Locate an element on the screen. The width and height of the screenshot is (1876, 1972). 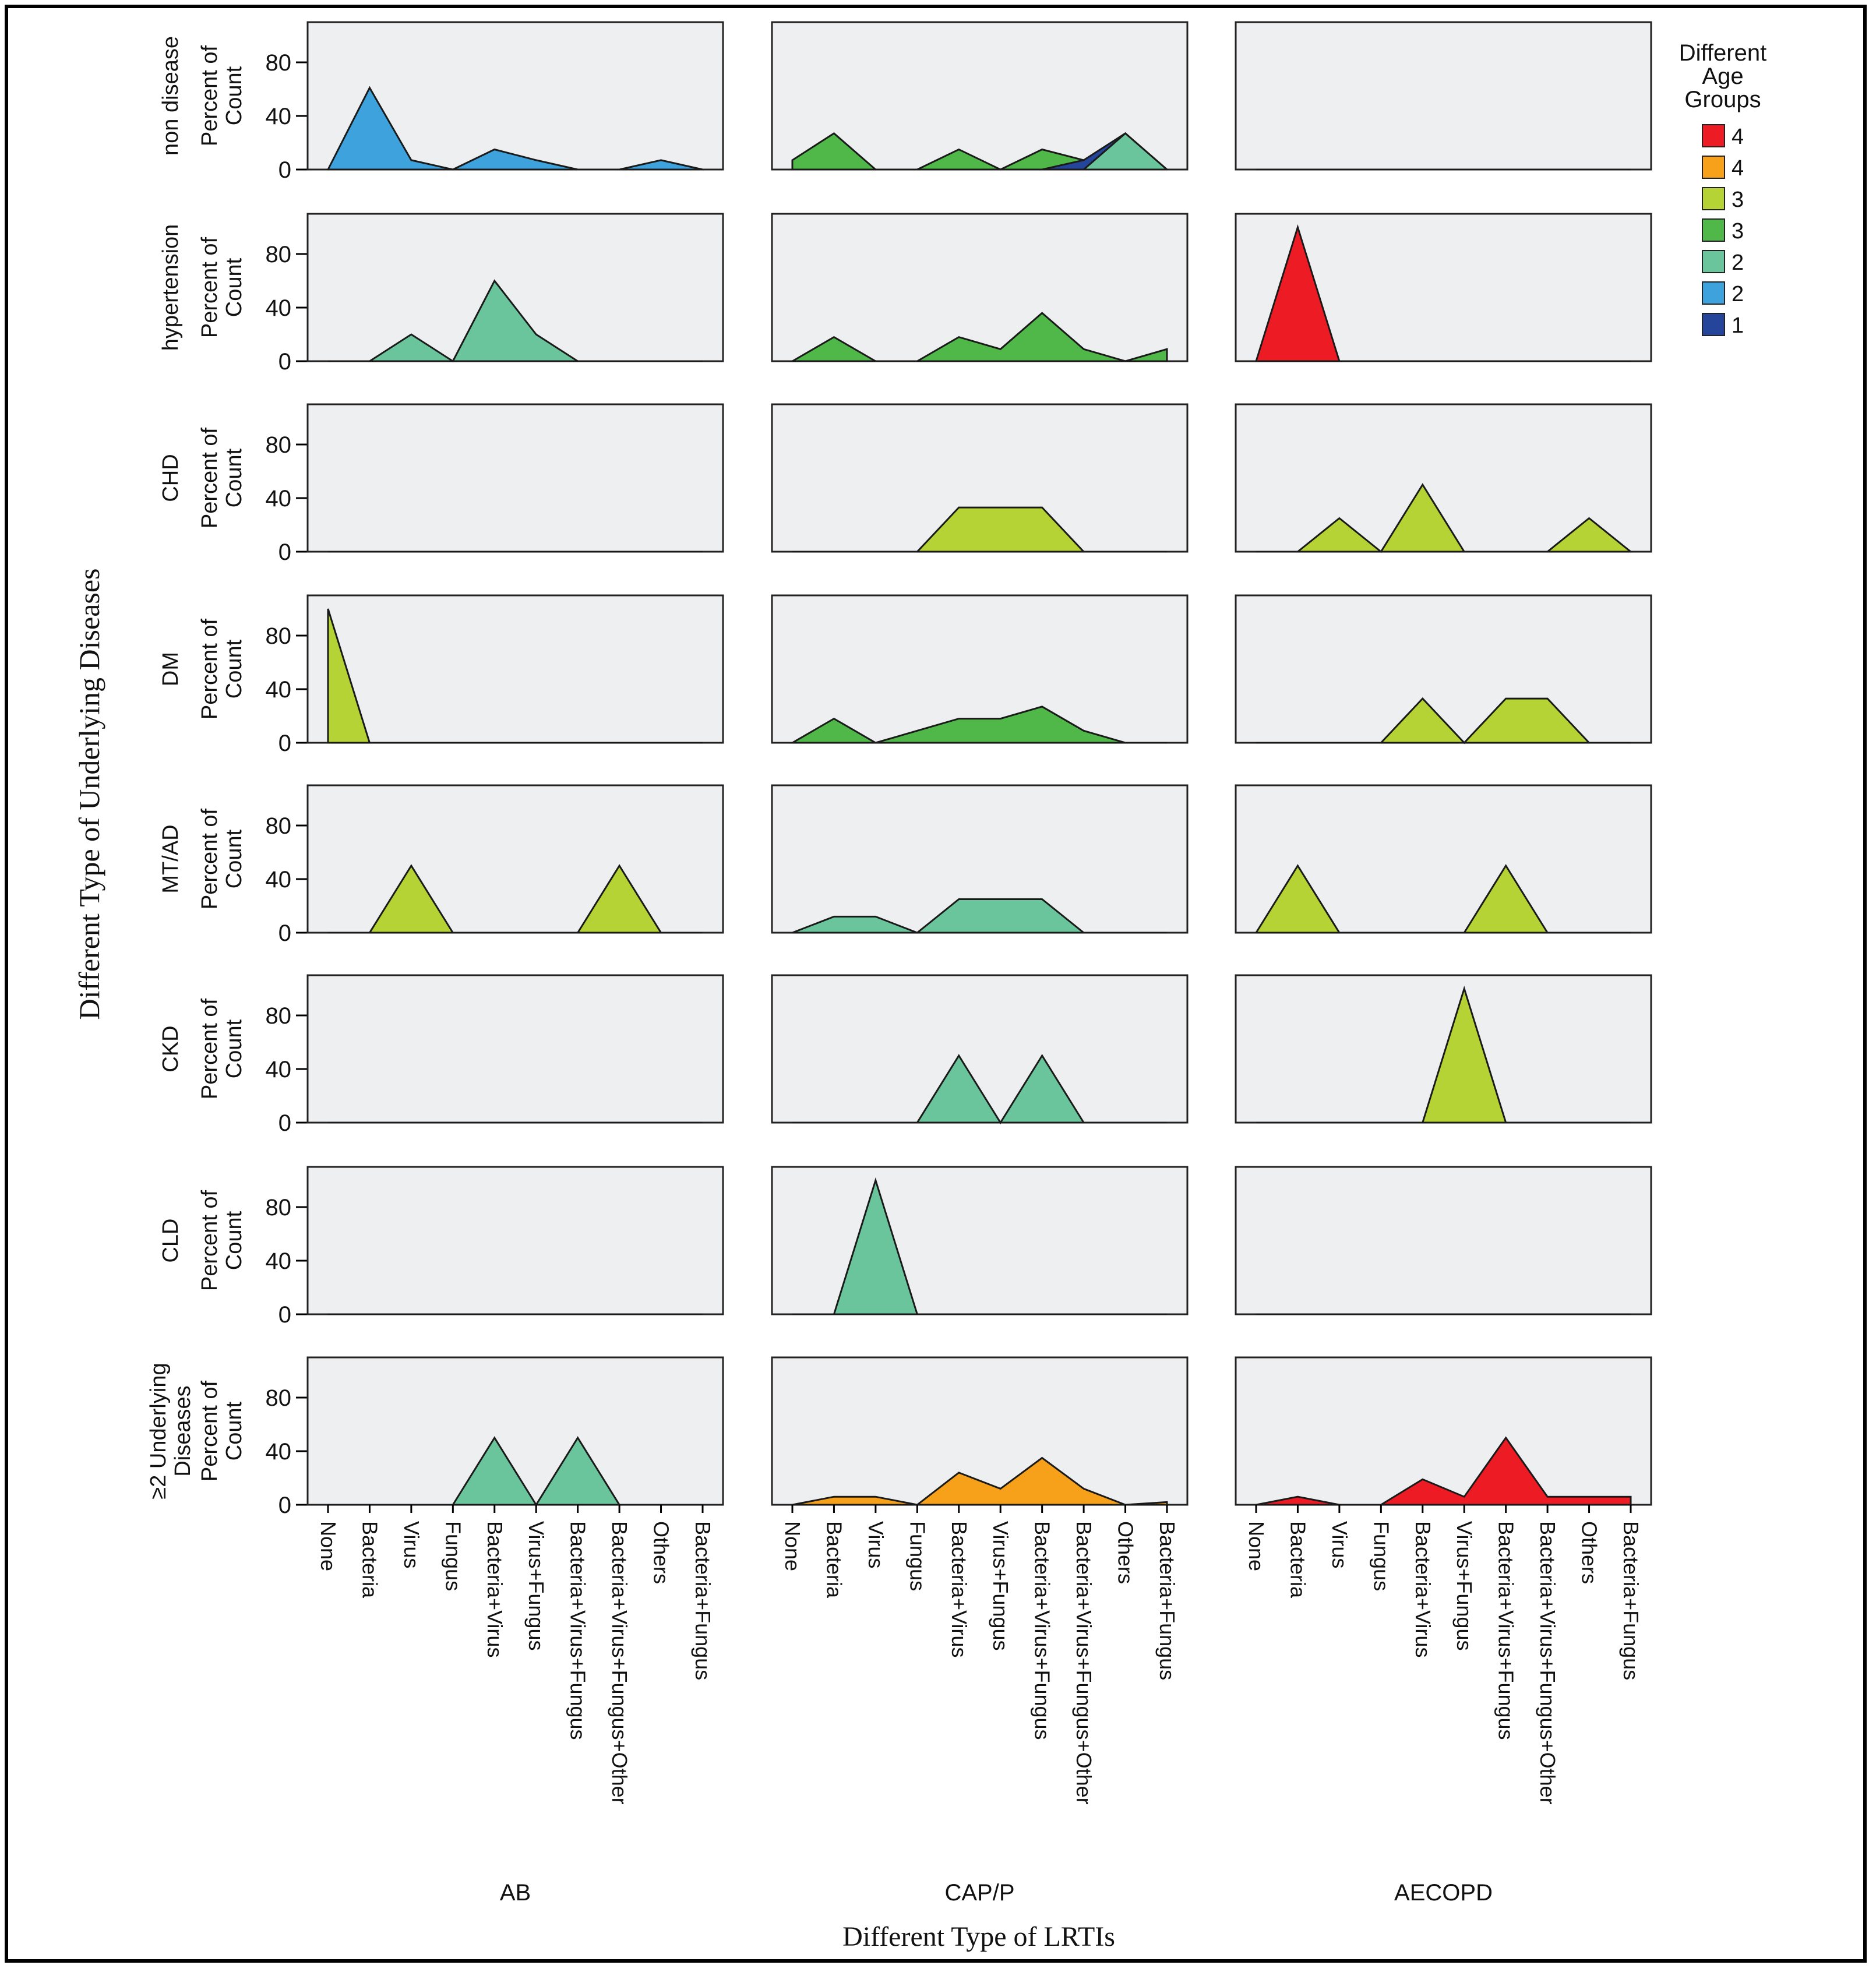
xtick-label-1-0: None is located at coordinates (793, 1546).